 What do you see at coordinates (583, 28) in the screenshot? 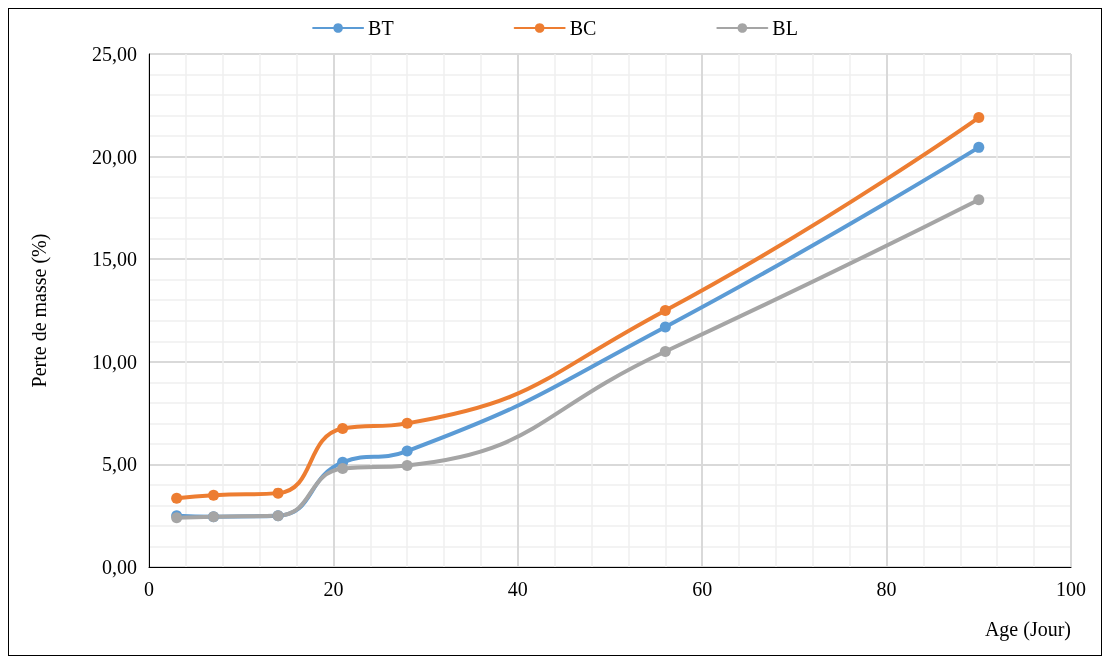
I see `legend-label: BC` at bounding box center [583, 28].